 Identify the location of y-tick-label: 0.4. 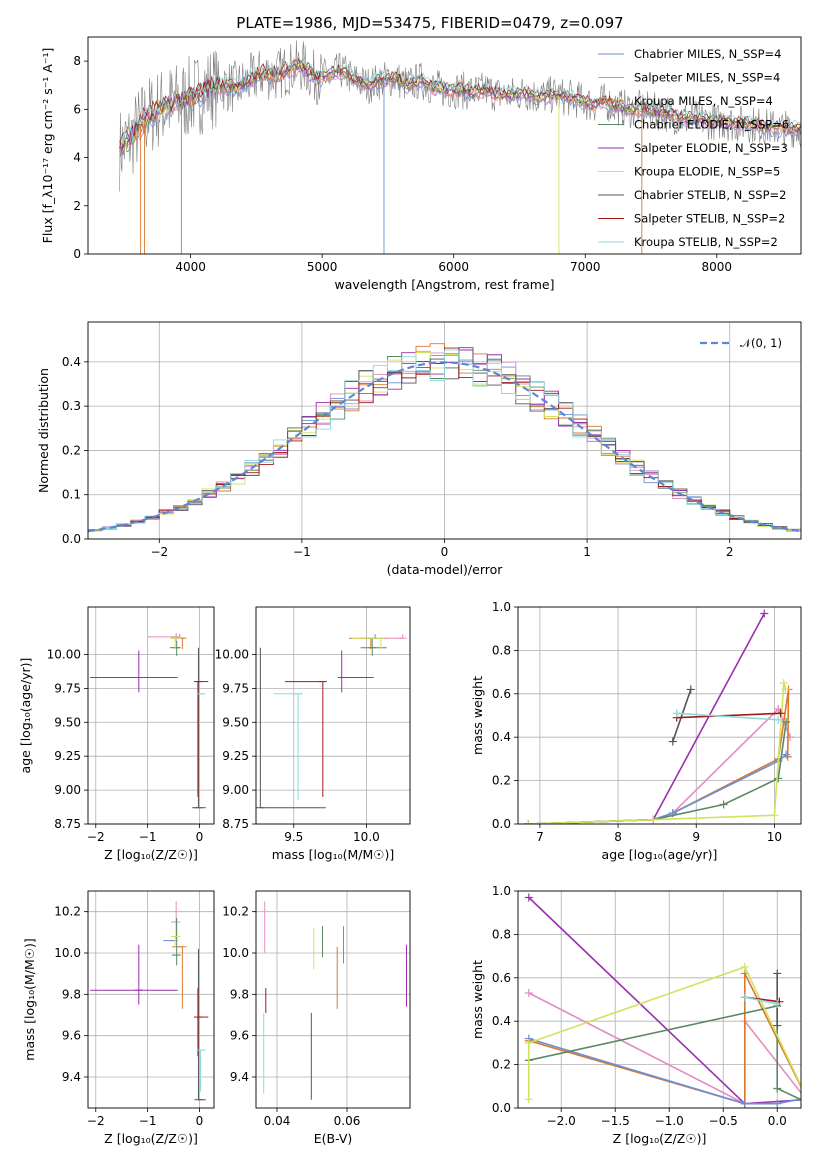
(501, 1021).